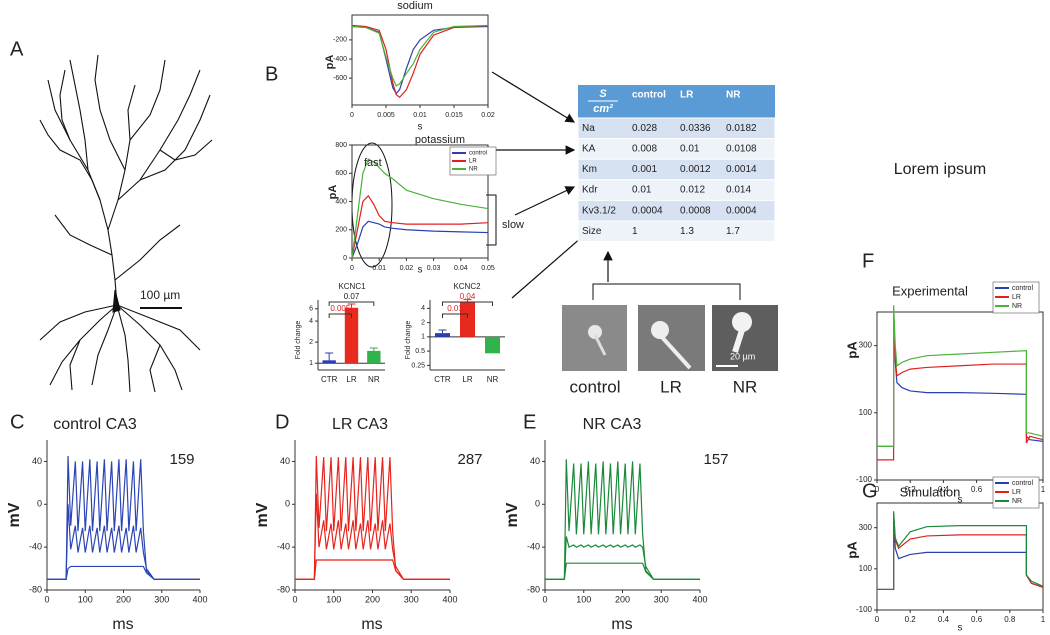 The height and width of the screenshot is (635, 1050). Describe the element at coordinates (423, 322) in the screenshot. I see `y-tick-label: 2` at that location.